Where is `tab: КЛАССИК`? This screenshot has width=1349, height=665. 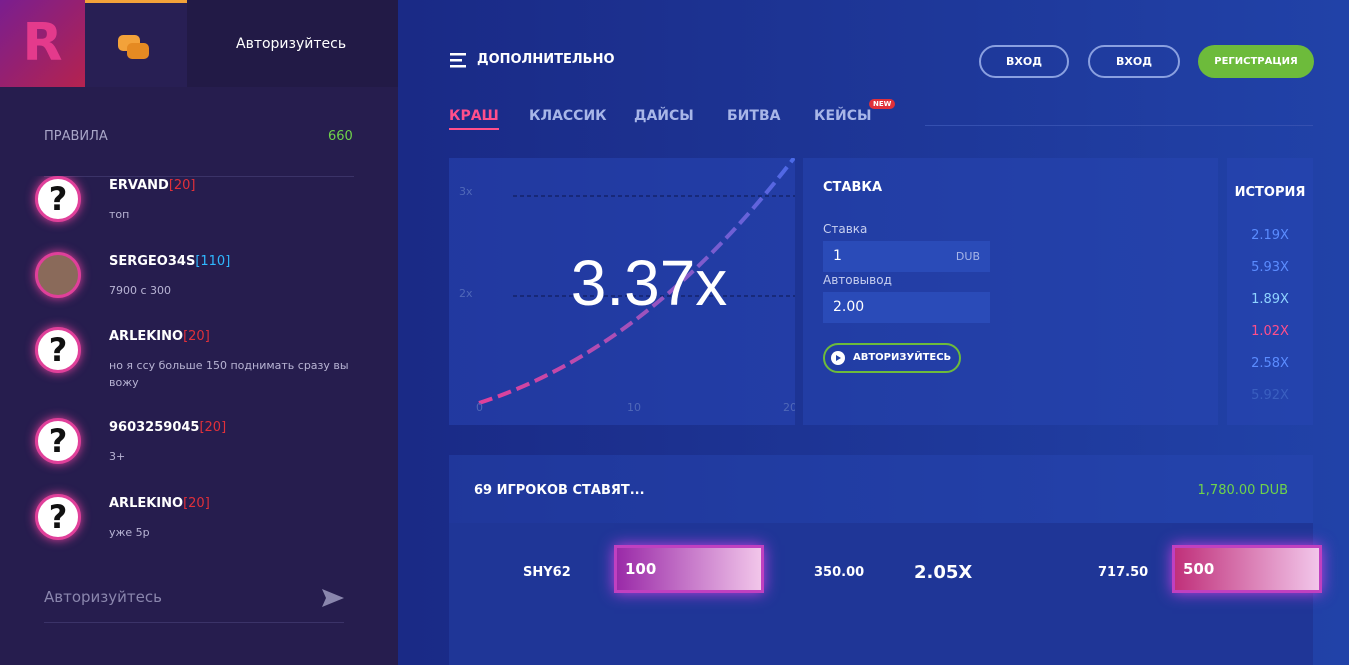
tab: КЛАССИК is located at coordinates (568, 116).